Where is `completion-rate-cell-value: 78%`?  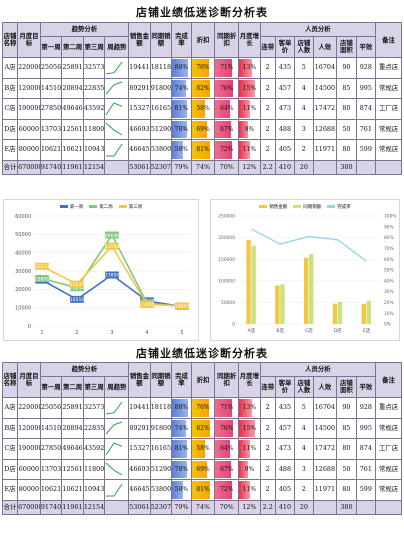
completion-rate-cell-value: 78% is located at coordinates (181, 469).